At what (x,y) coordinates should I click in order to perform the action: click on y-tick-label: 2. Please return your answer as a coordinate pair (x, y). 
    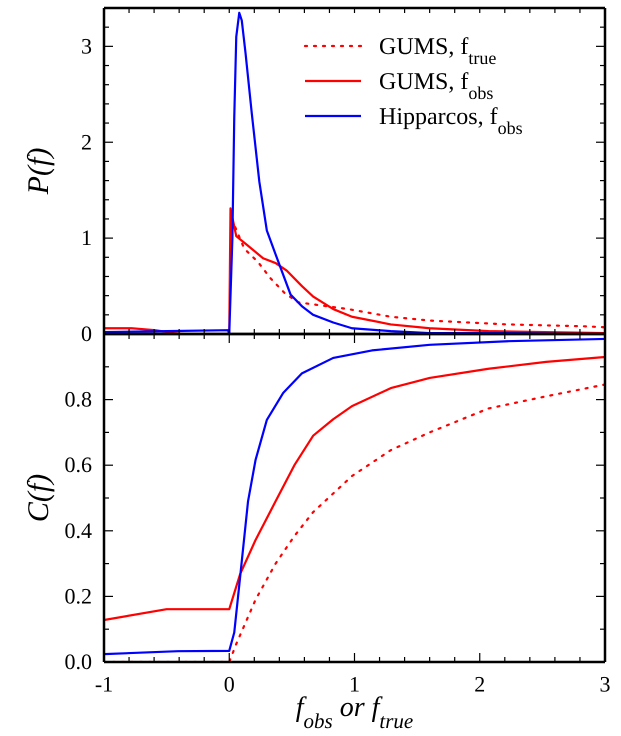
    Looking at the image, I should click on (86, 141).